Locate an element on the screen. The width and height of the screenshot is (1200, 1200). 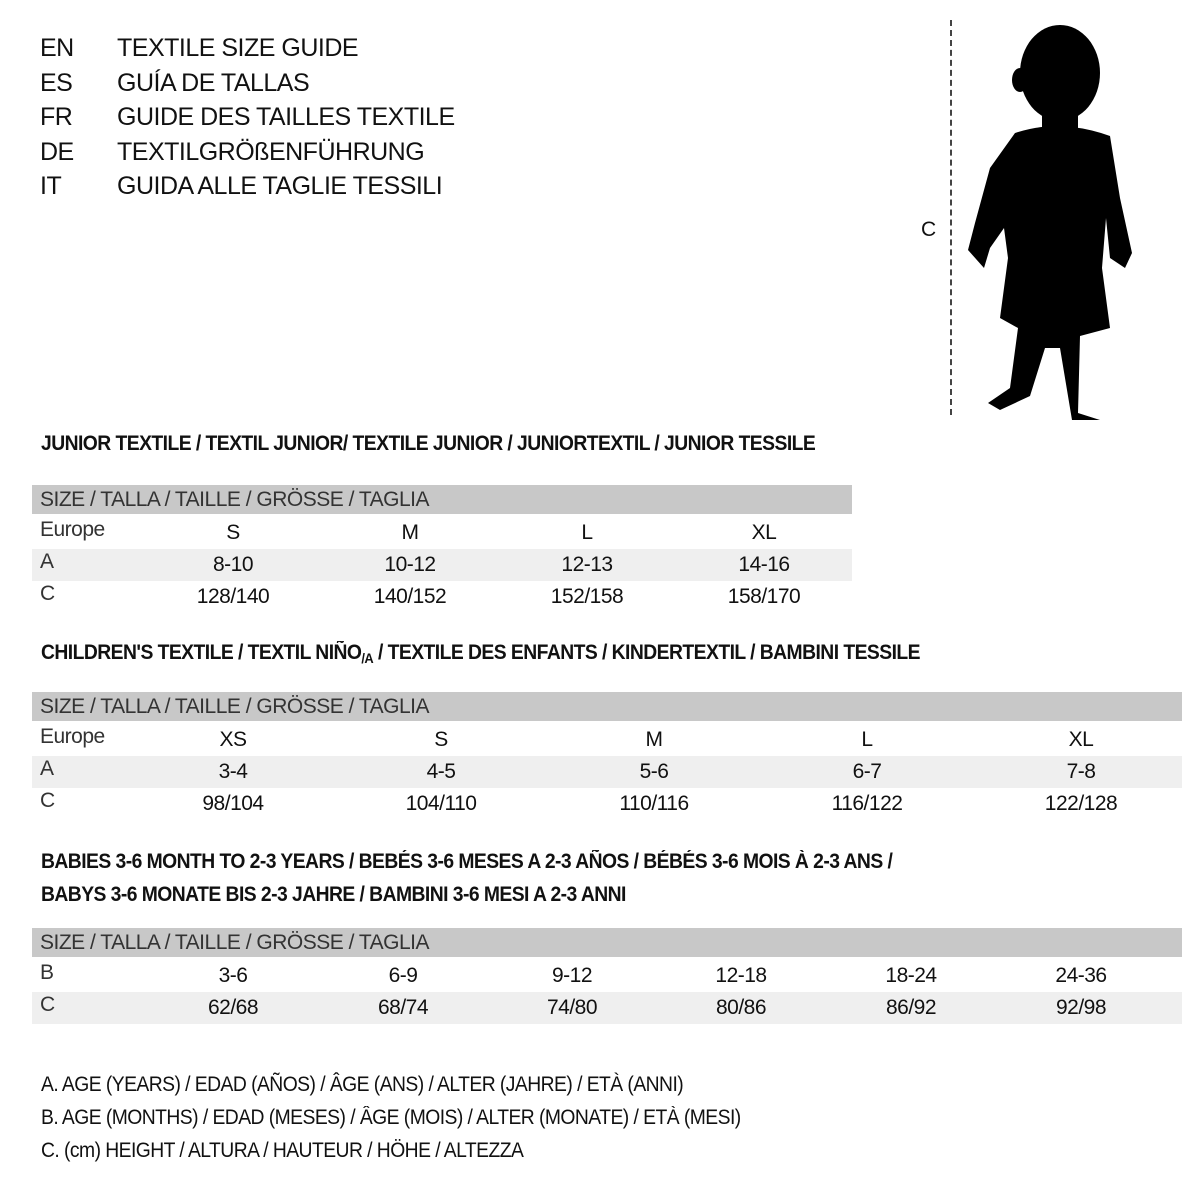
table-cell: 14-16 is located at coordinates (764, 564).